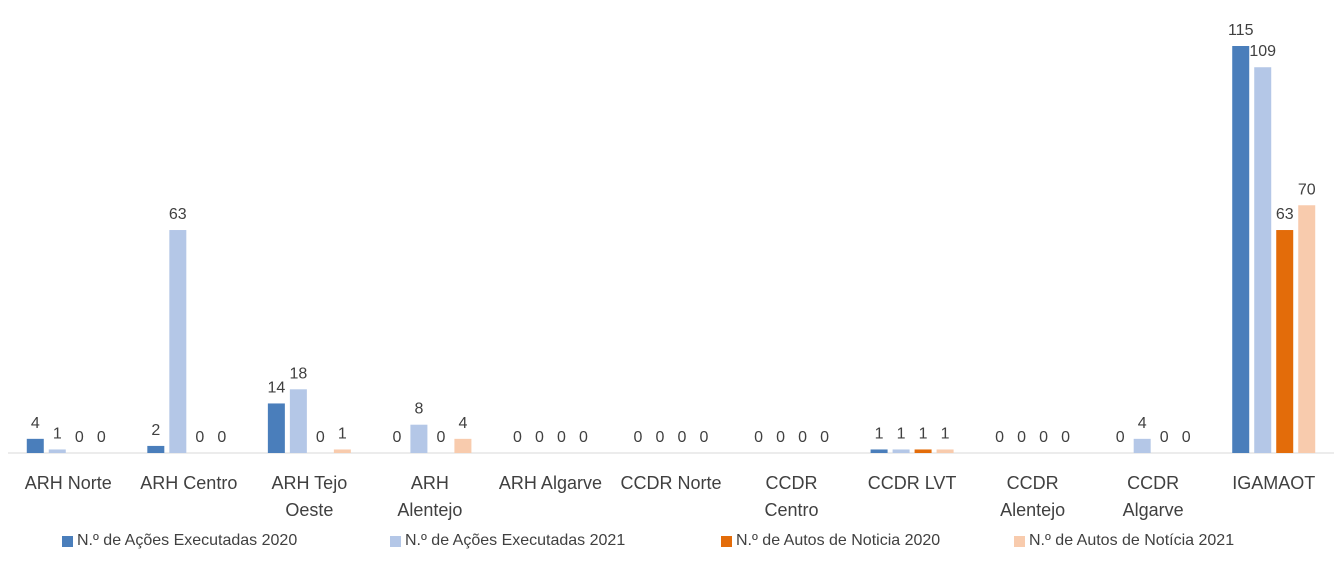  Describe the element at coordinates (1132, 540) in the screenshot. I see `legend-label: N.º de Autos de Notícia 2021` at that location.